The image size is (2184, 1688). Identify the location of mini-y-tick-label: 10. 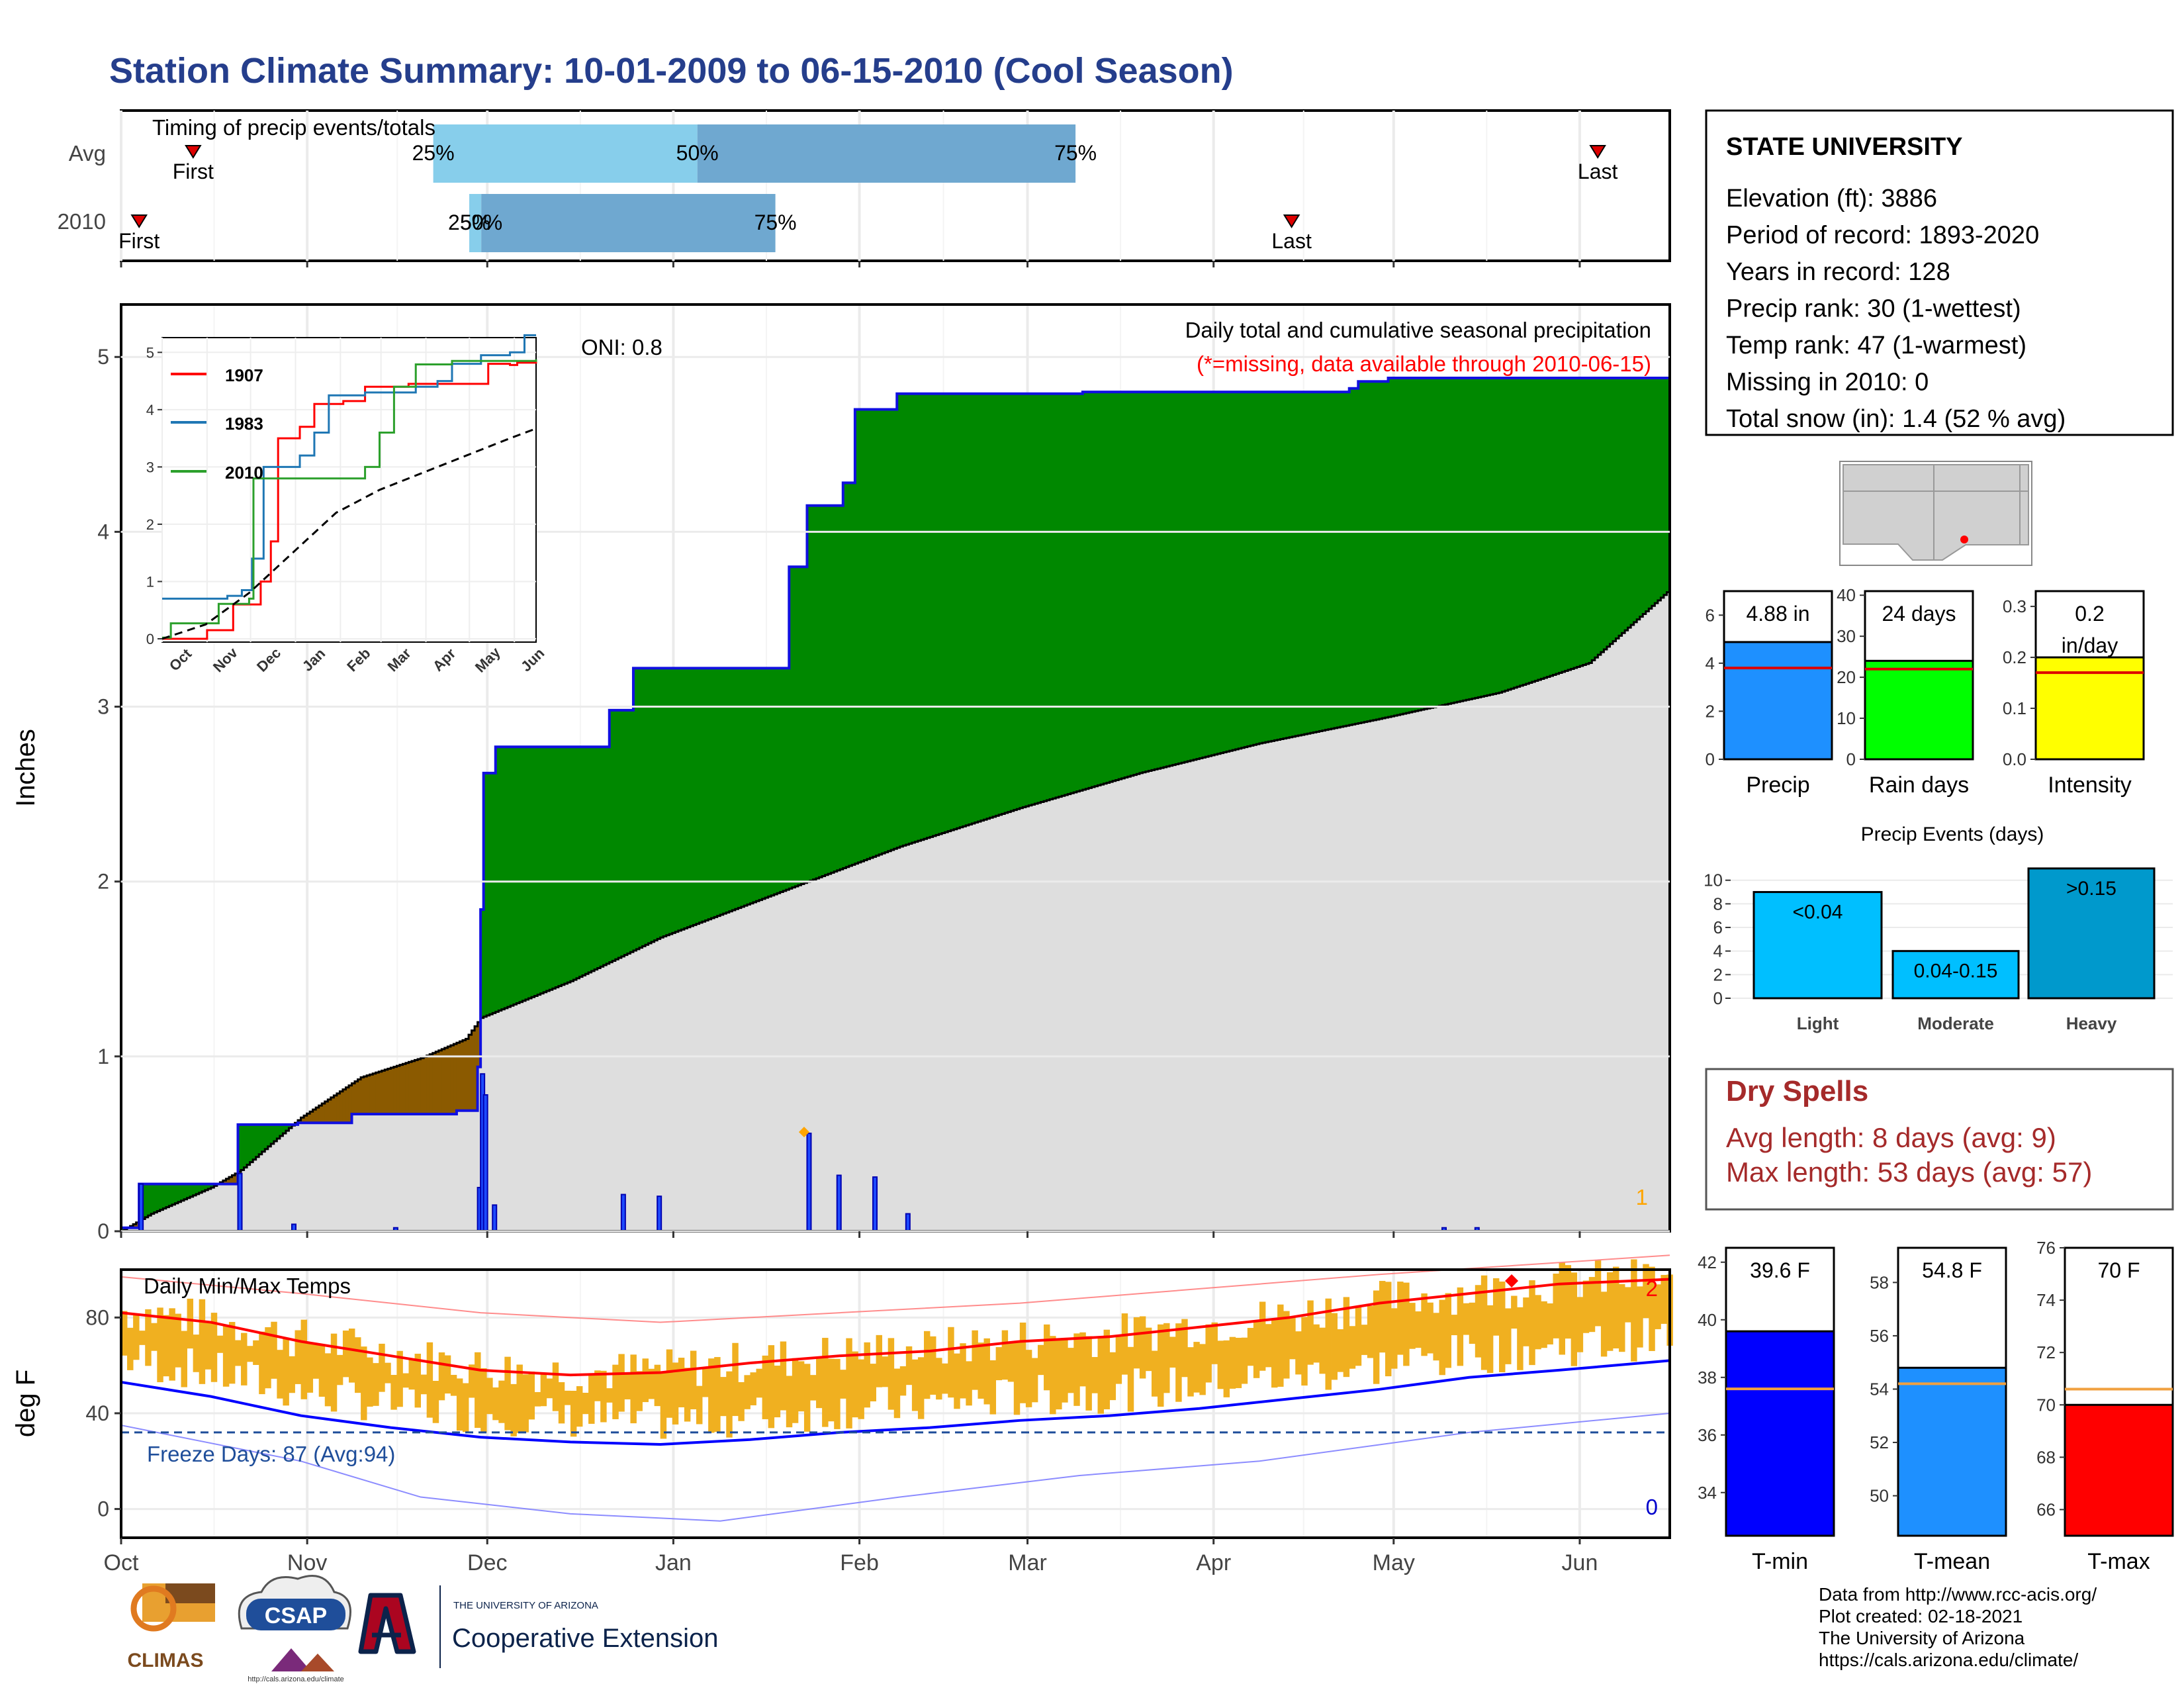
(1846, 718).